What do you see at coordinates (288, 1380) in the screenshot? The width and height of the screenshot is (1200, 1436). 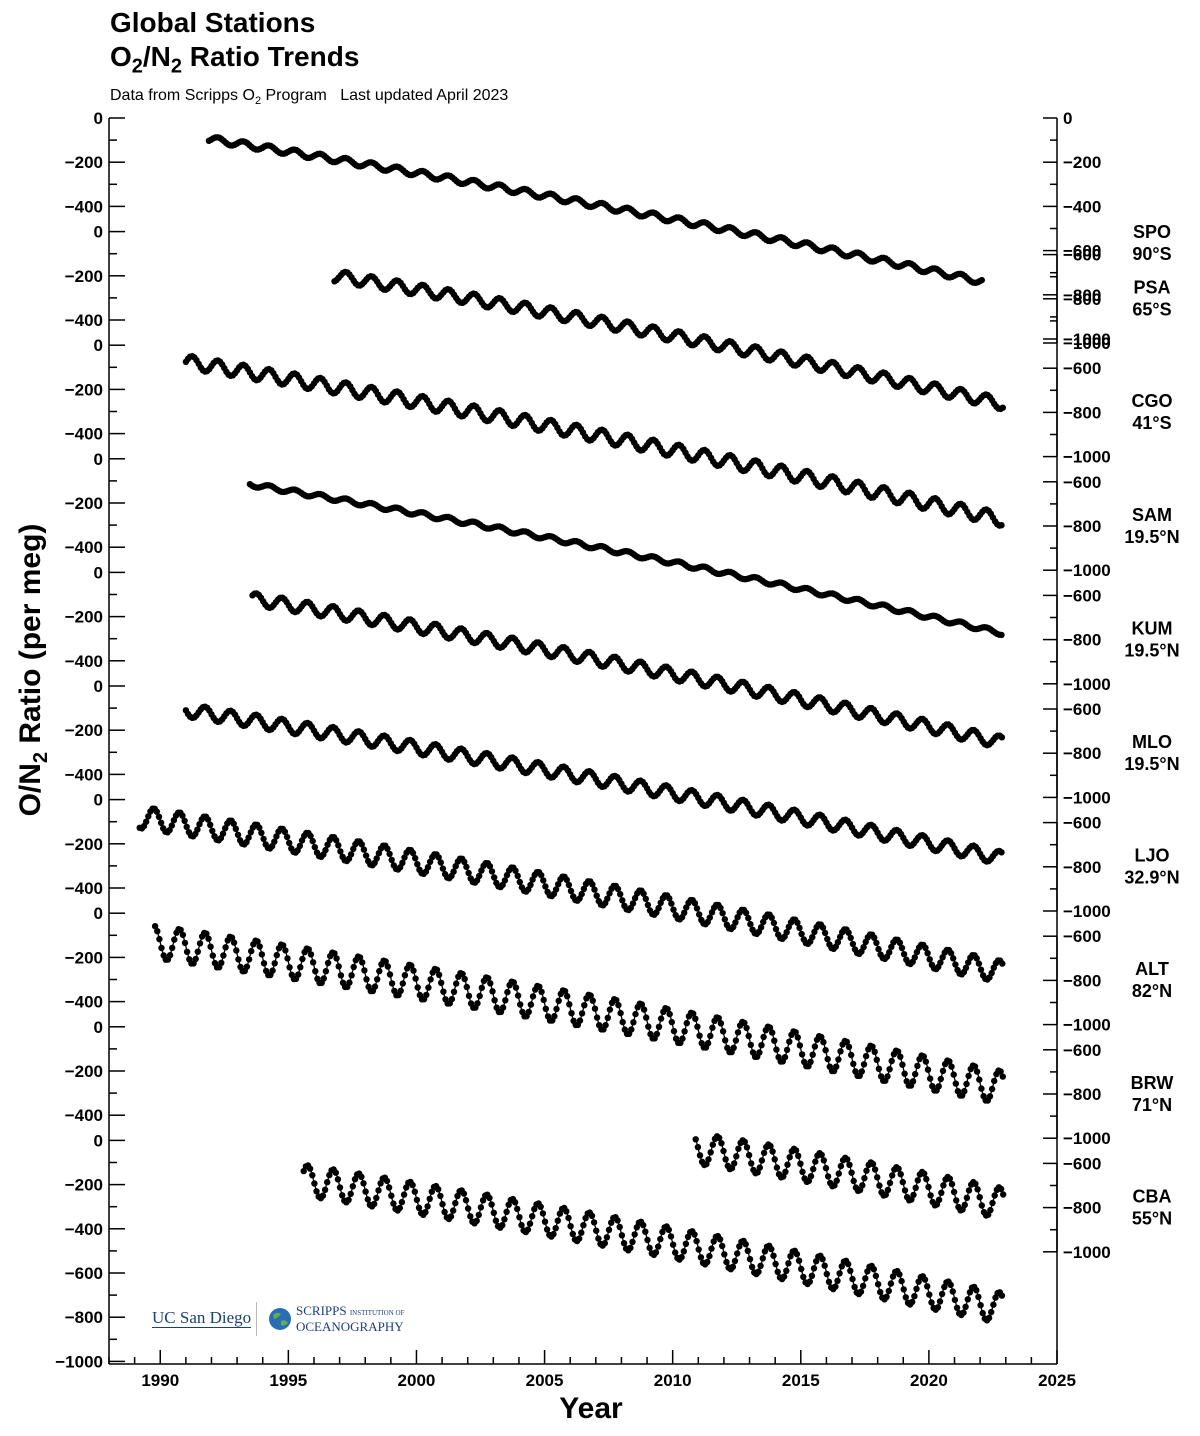 I see `x-tick-label: 1995` at bounding box center [288, 1380].